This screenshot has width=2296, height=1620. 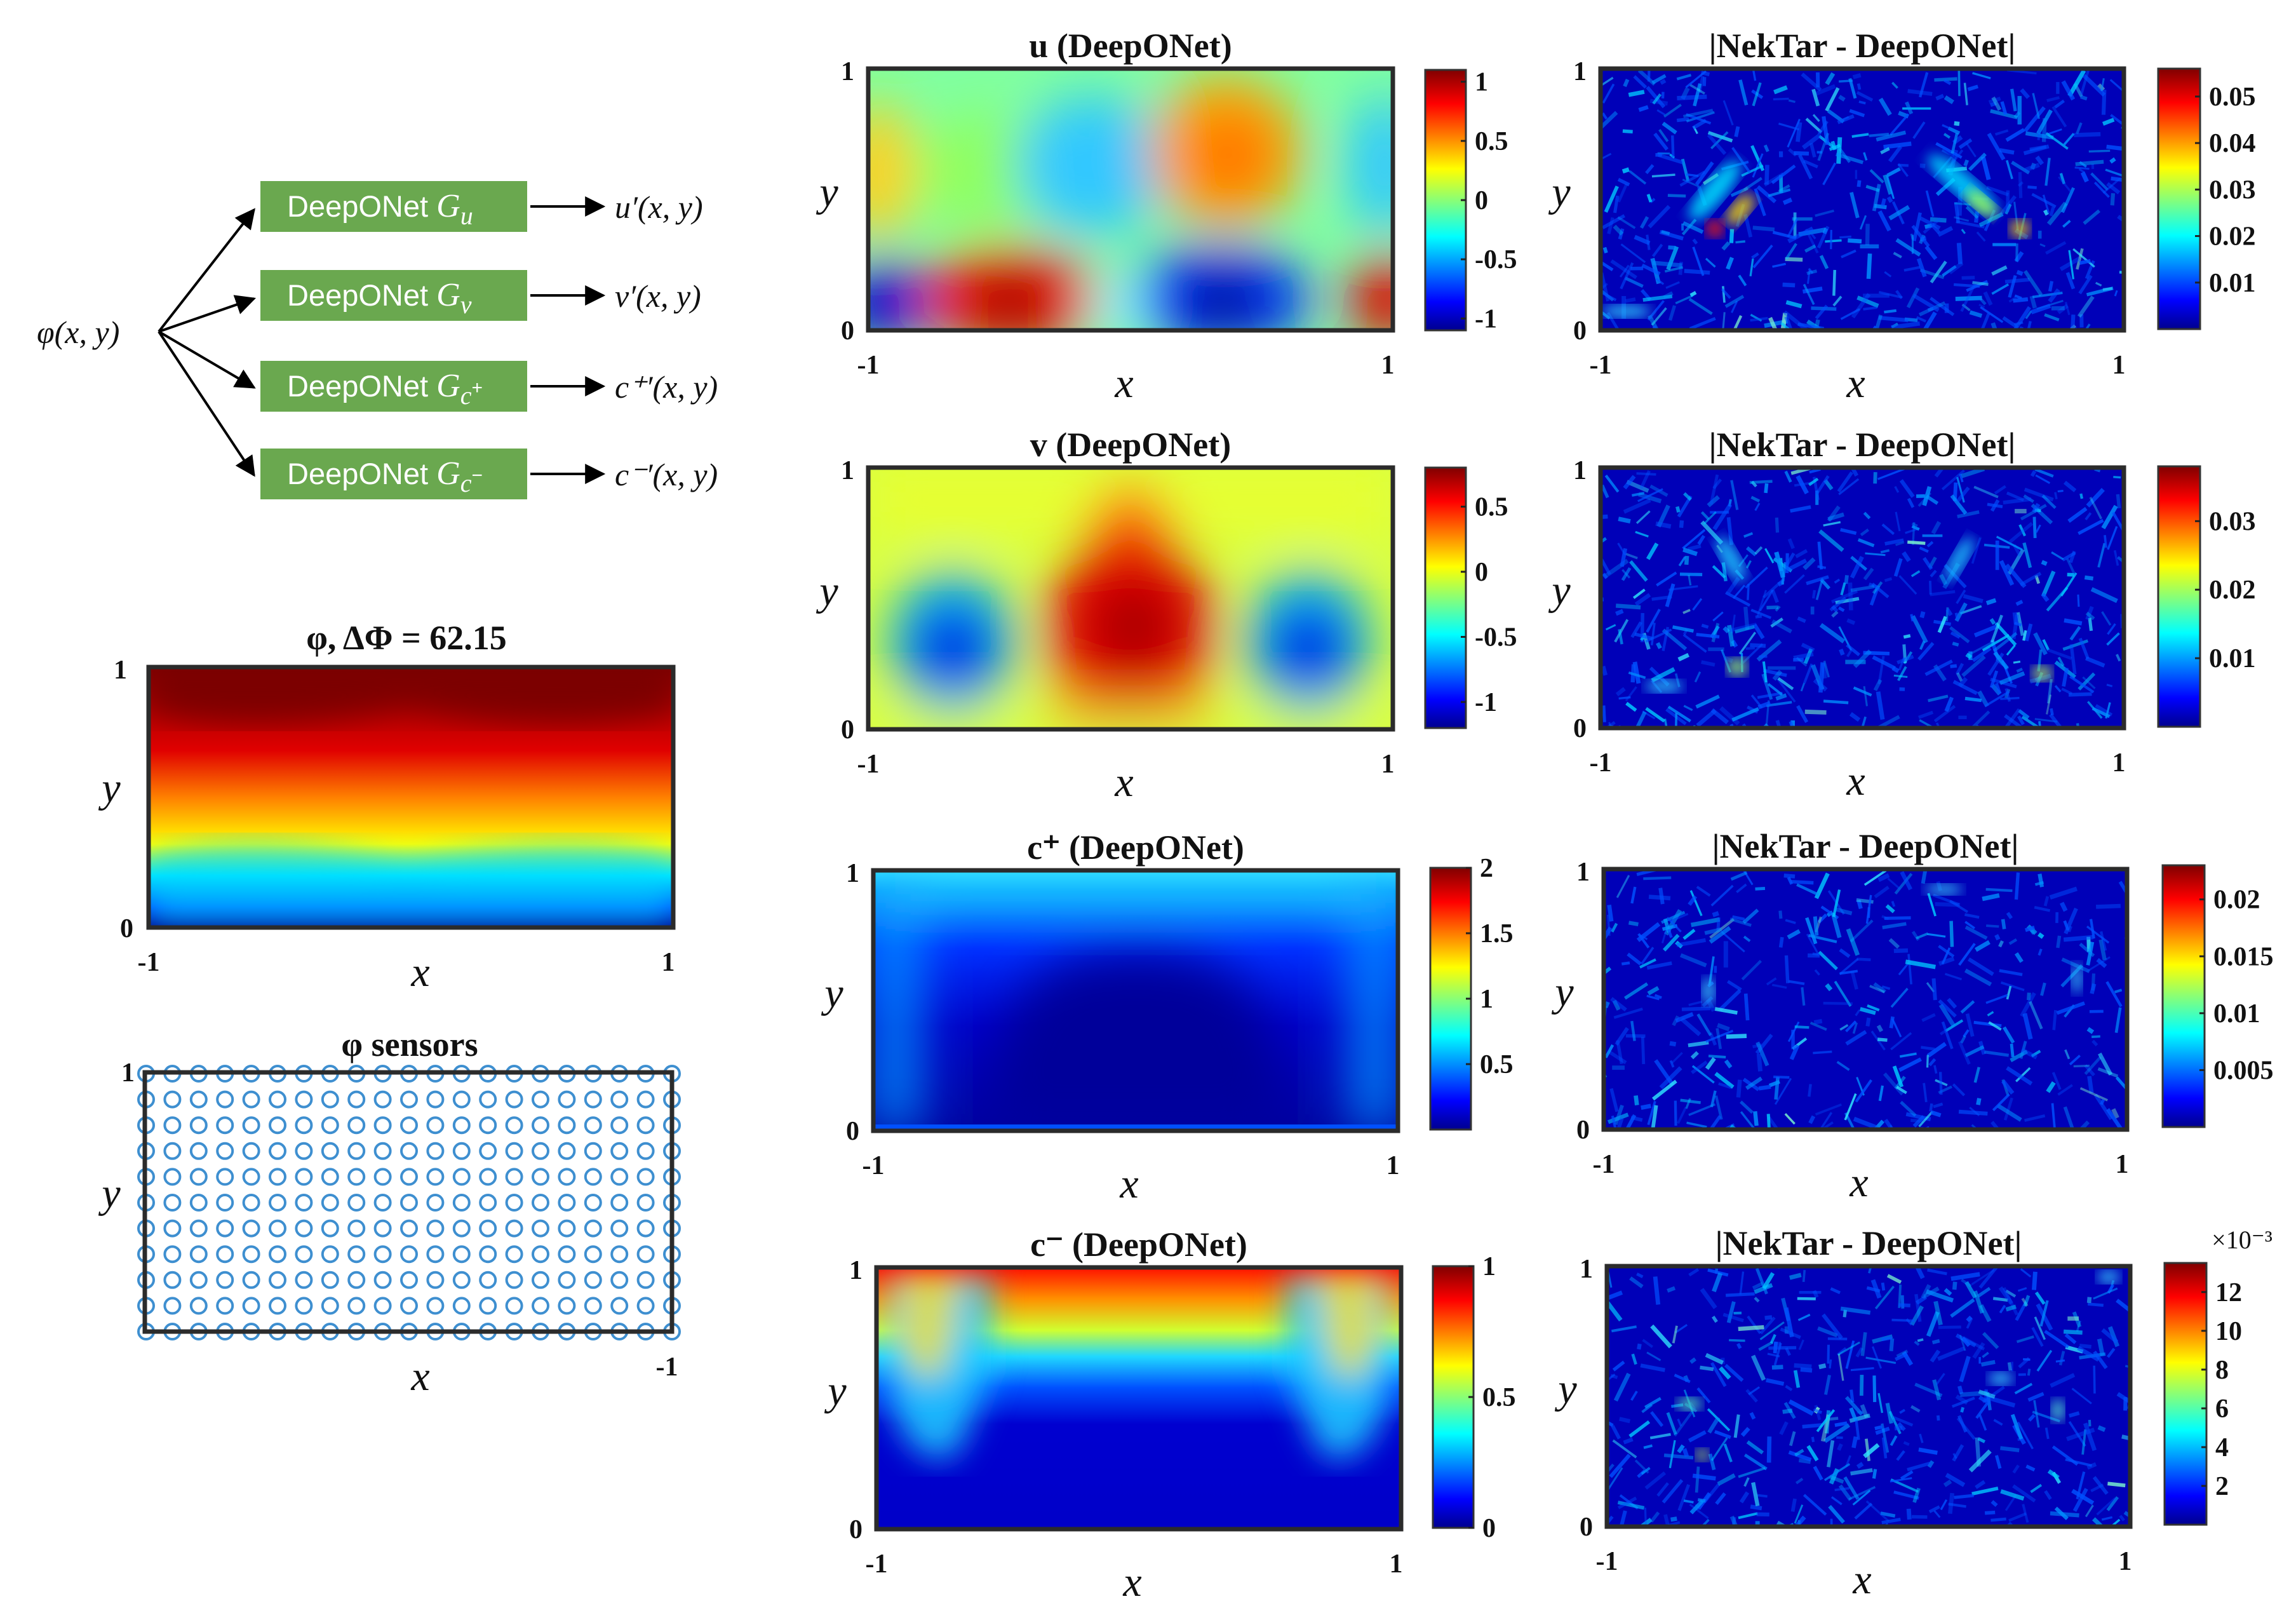 I want to click on arrow-to-gcp, so click(x=207, y=359).